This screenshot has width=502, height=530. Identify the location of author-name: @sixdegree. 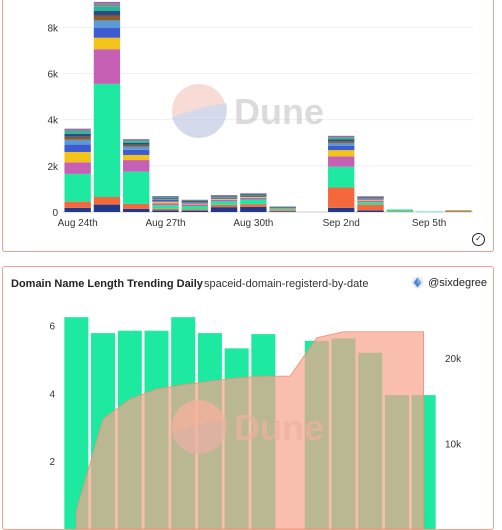
(457, 282).